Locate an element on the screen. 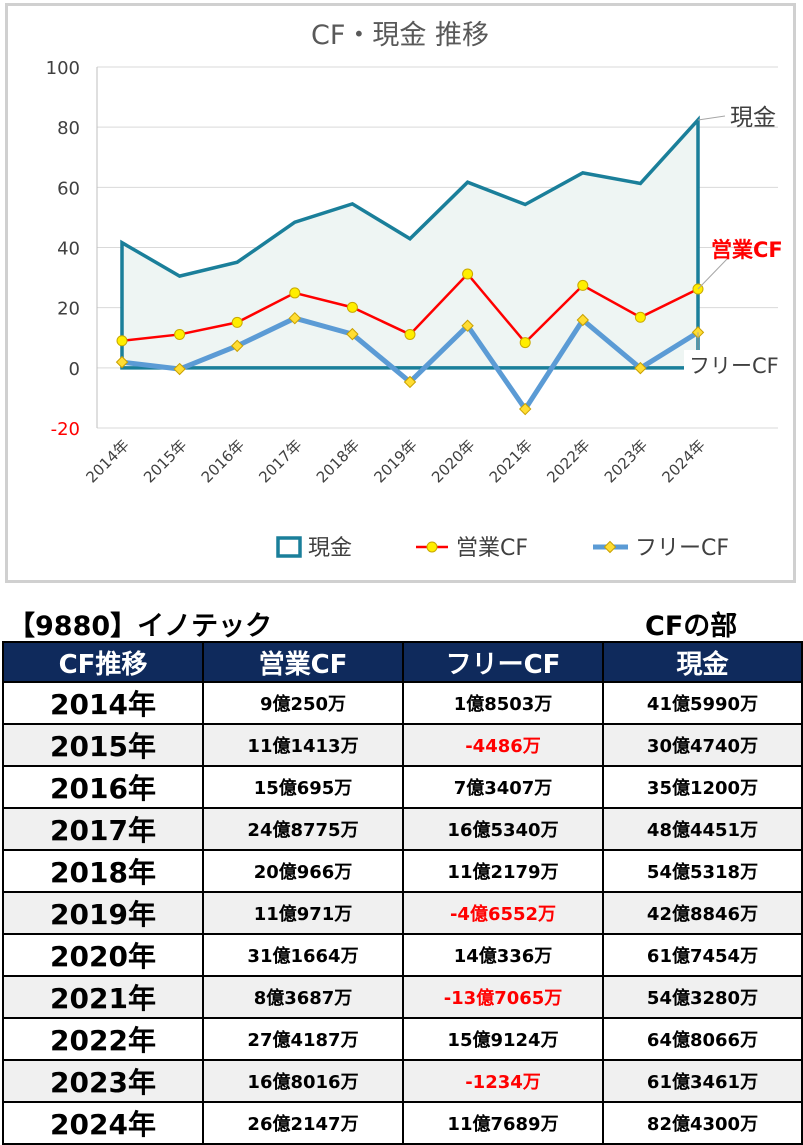  legend-cash-label: 現金 is located at coordinates (330, 548).